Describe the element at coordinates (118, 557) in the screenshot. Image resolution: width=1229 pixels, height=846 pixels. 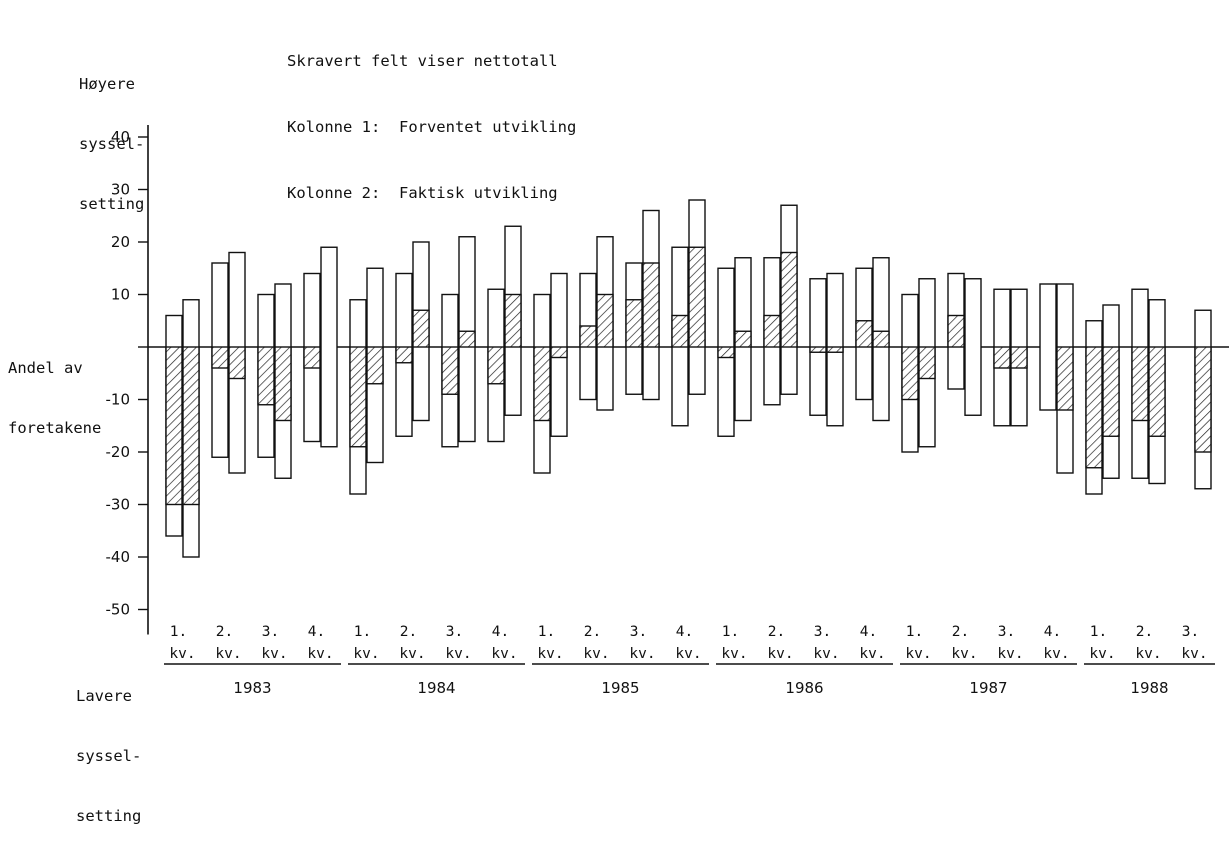
I see `y-tick-label: -40` at that location.